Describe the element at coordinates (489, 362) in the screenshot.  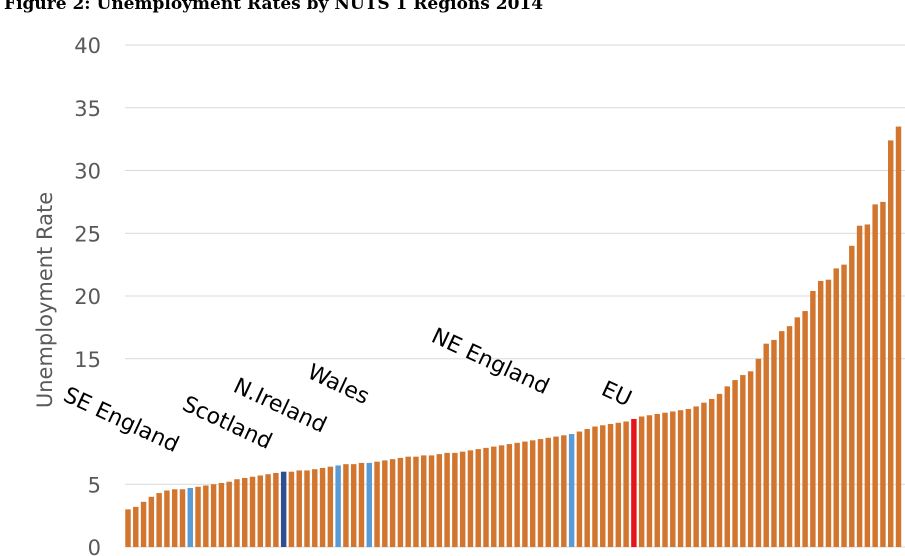
I see `annotation-ne-england: NE England` at that location.